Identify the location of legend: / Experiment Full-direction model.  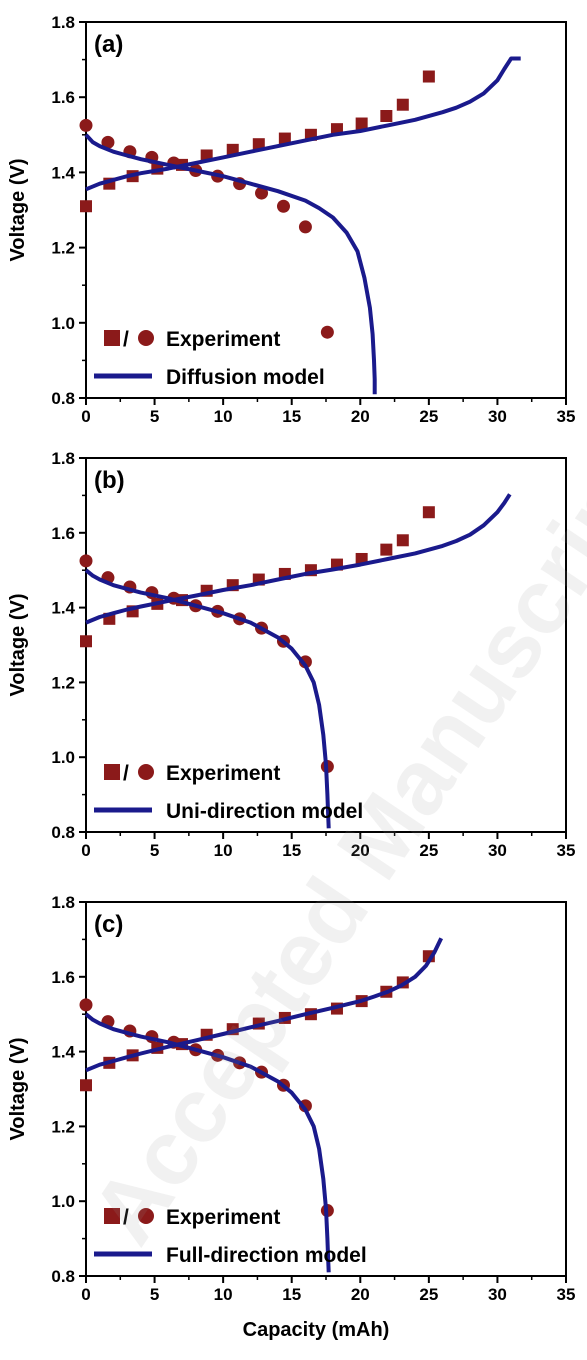
(230, 1236).